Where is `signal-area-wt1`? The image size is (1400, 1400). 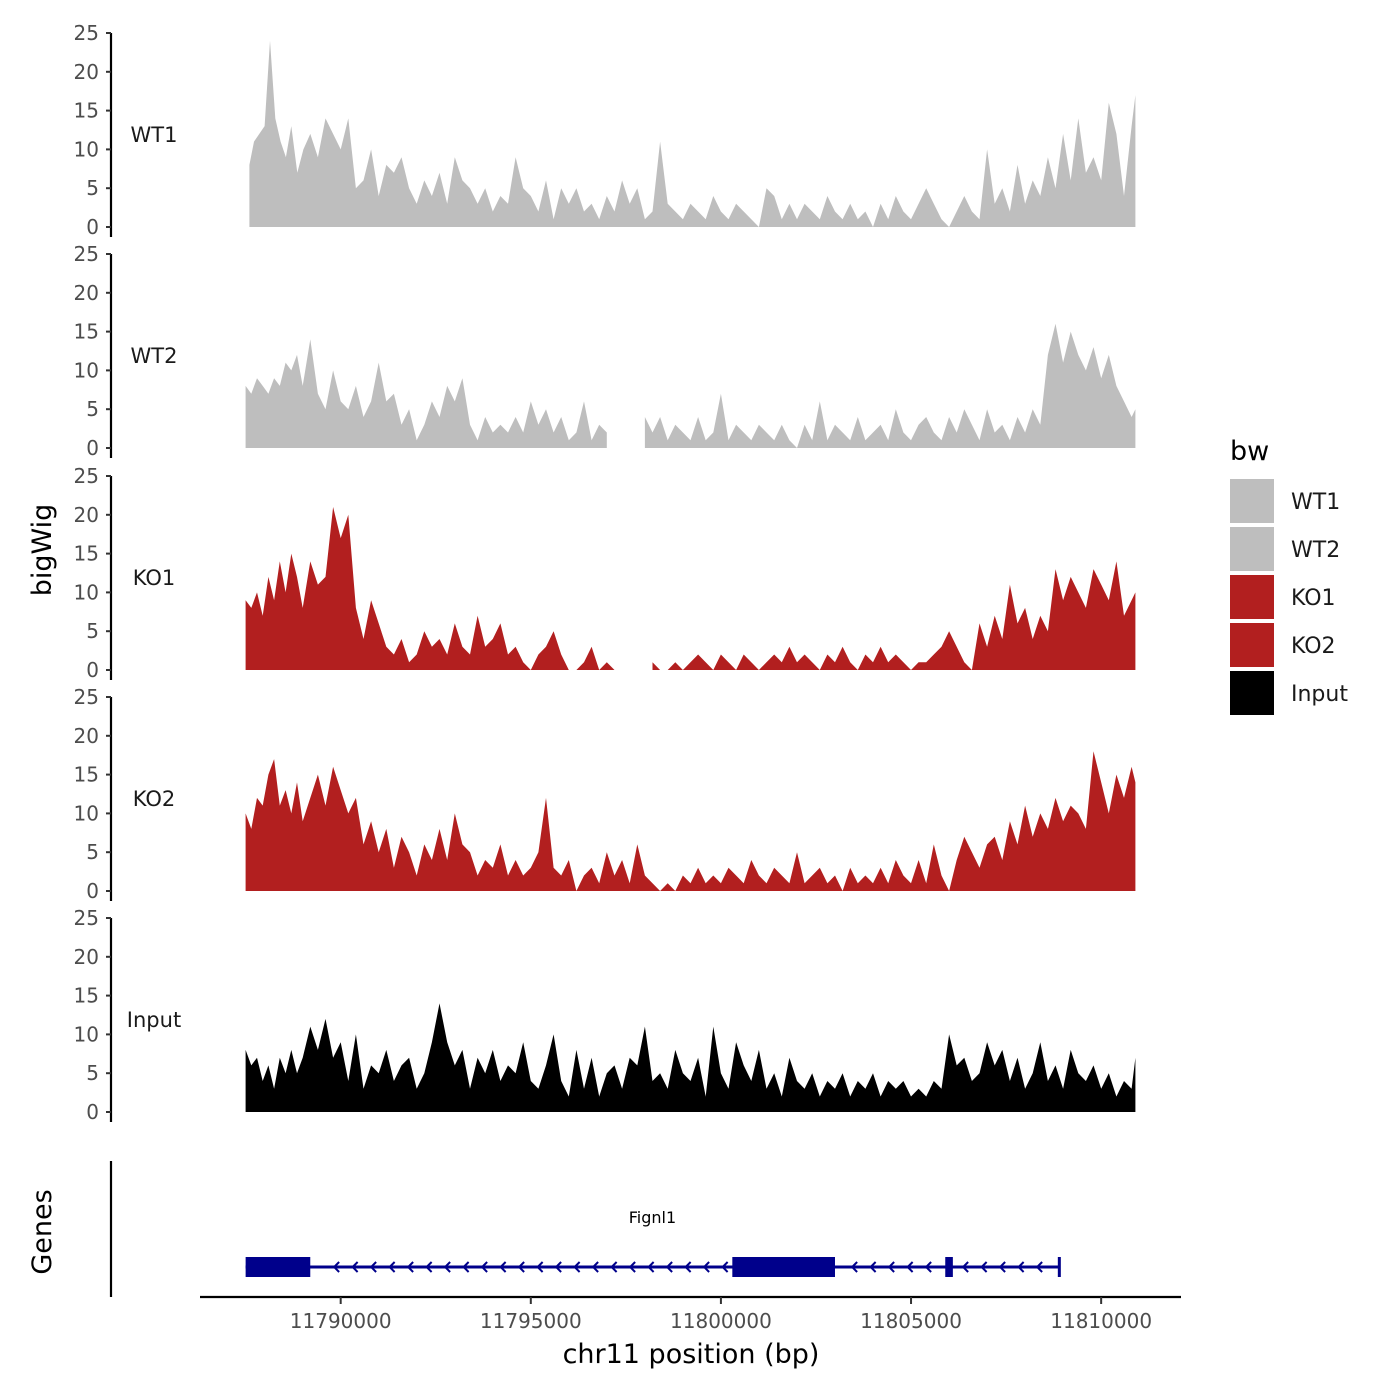
signal-area-wt1 is located at coordinates (692, 133).